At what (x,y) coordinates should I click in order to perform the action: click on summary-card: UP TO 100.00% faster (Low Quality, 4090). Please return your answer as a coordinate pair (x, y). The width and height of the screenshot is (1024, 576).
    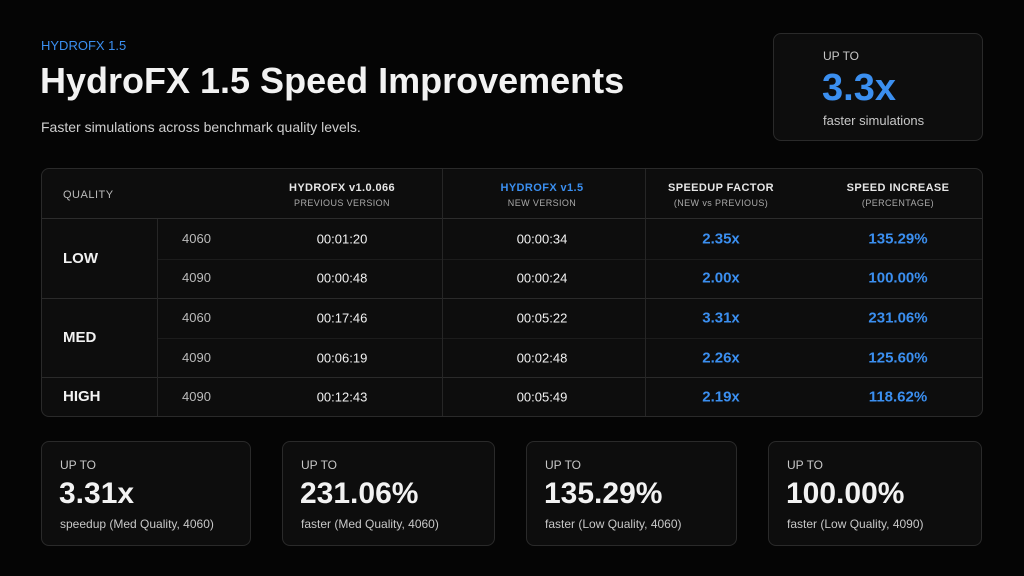
    Looking at the image, I should click on (875, 493).